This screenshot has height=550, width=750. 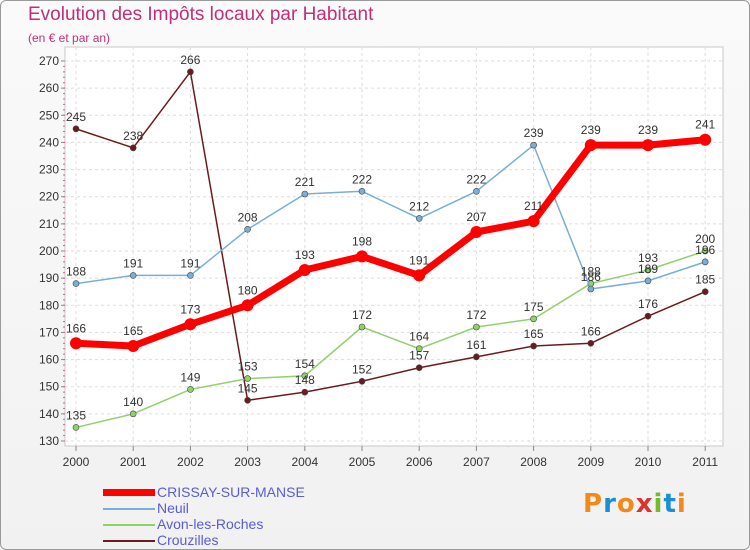 I want to click on logo-letter: o, so click(x=626, y=504).